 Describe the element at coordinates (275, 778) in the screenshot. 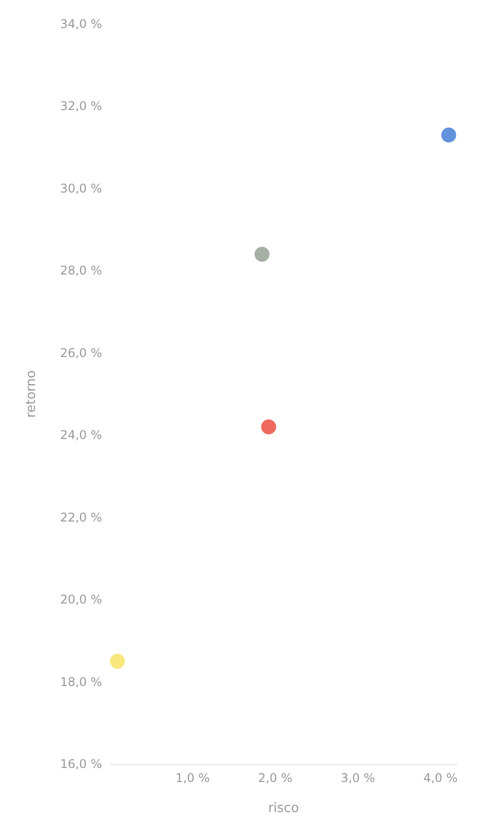

I see `x-tick-label: 2,0 %` at that location.